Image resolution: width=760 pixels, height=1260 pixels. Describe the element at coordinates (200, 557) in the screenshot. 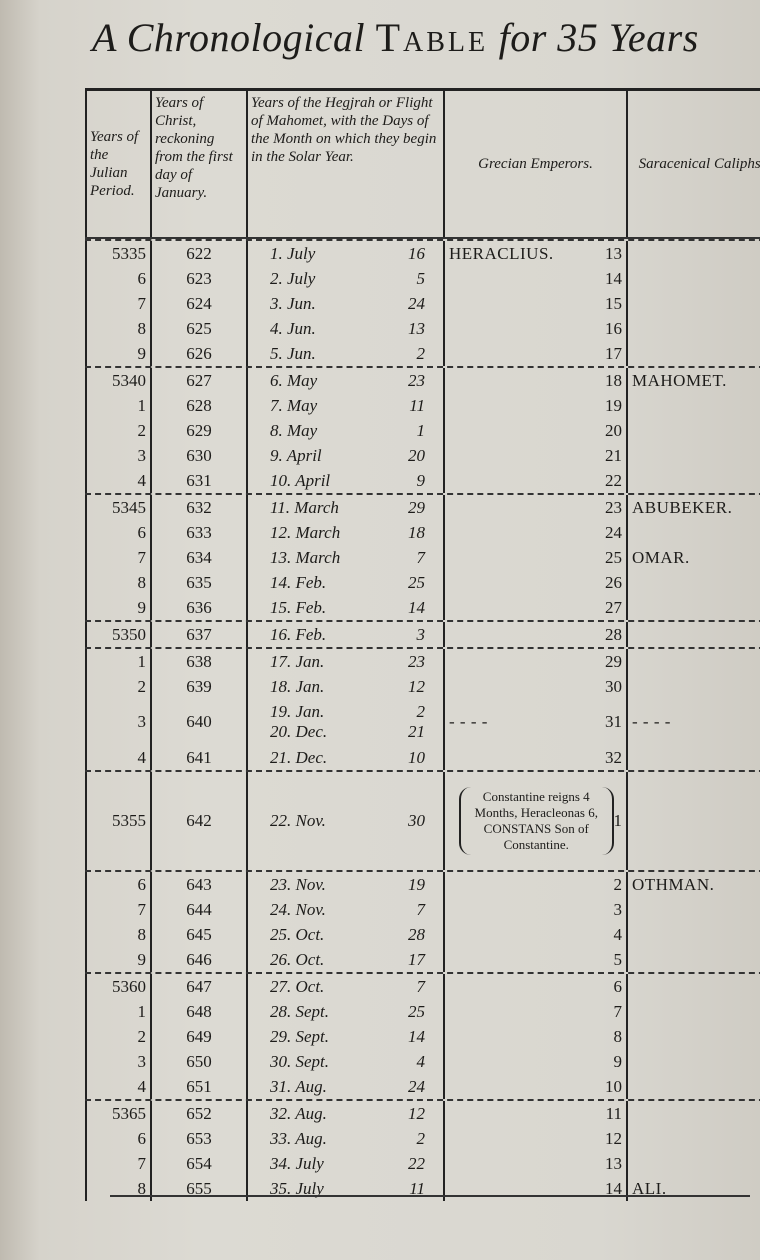

I see `christ-year: 634` at that location.